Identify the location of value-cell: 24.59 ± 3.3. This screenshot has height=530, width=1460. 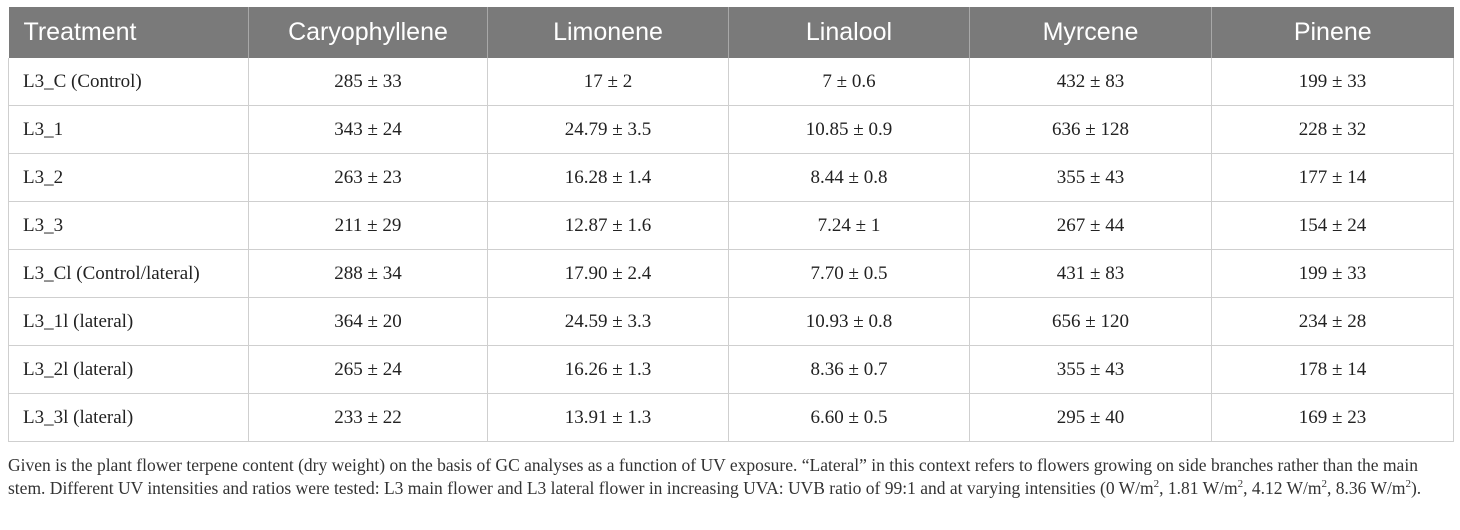
(608, 322).